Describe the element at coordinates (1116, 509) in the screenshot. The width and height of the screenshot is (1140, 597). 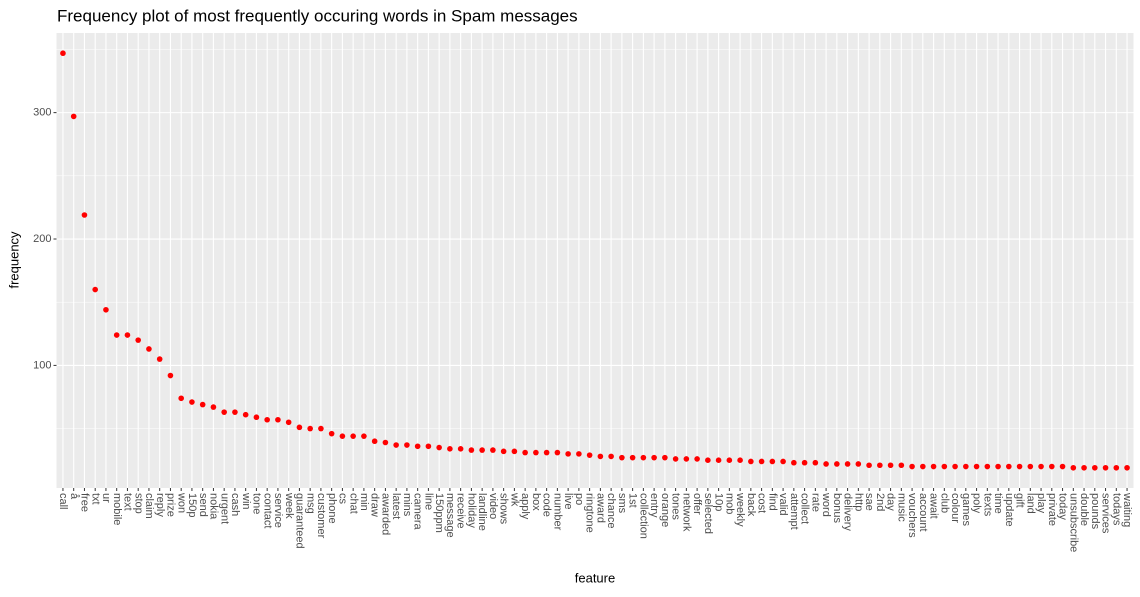
I see `x-tick-label: todays` at that location.